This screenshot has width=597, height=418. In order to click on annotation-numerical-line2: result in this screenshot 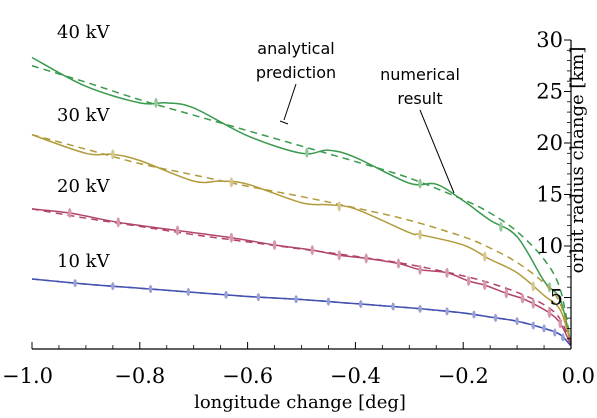, I will do `click(419, 98)`.